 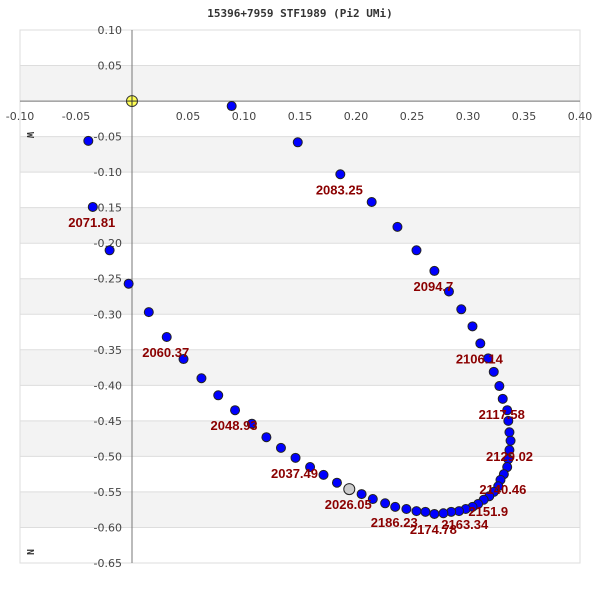 I want to click on x-tick-label: 0.40, so click(x=580, y=116).